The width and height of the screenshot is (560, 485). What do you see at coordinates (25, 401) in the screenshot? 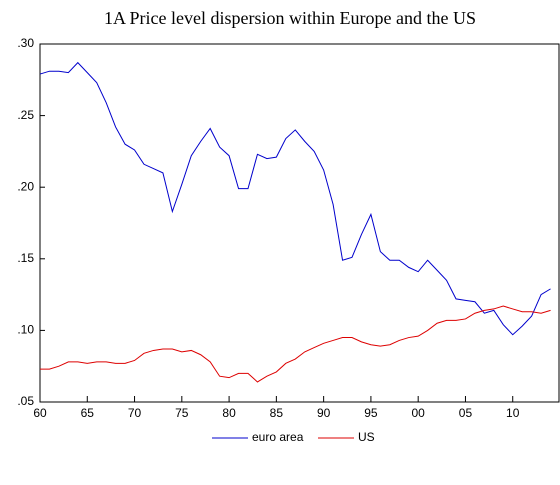
I see `y-tick-label: .05` at bounding box center [25, 401].